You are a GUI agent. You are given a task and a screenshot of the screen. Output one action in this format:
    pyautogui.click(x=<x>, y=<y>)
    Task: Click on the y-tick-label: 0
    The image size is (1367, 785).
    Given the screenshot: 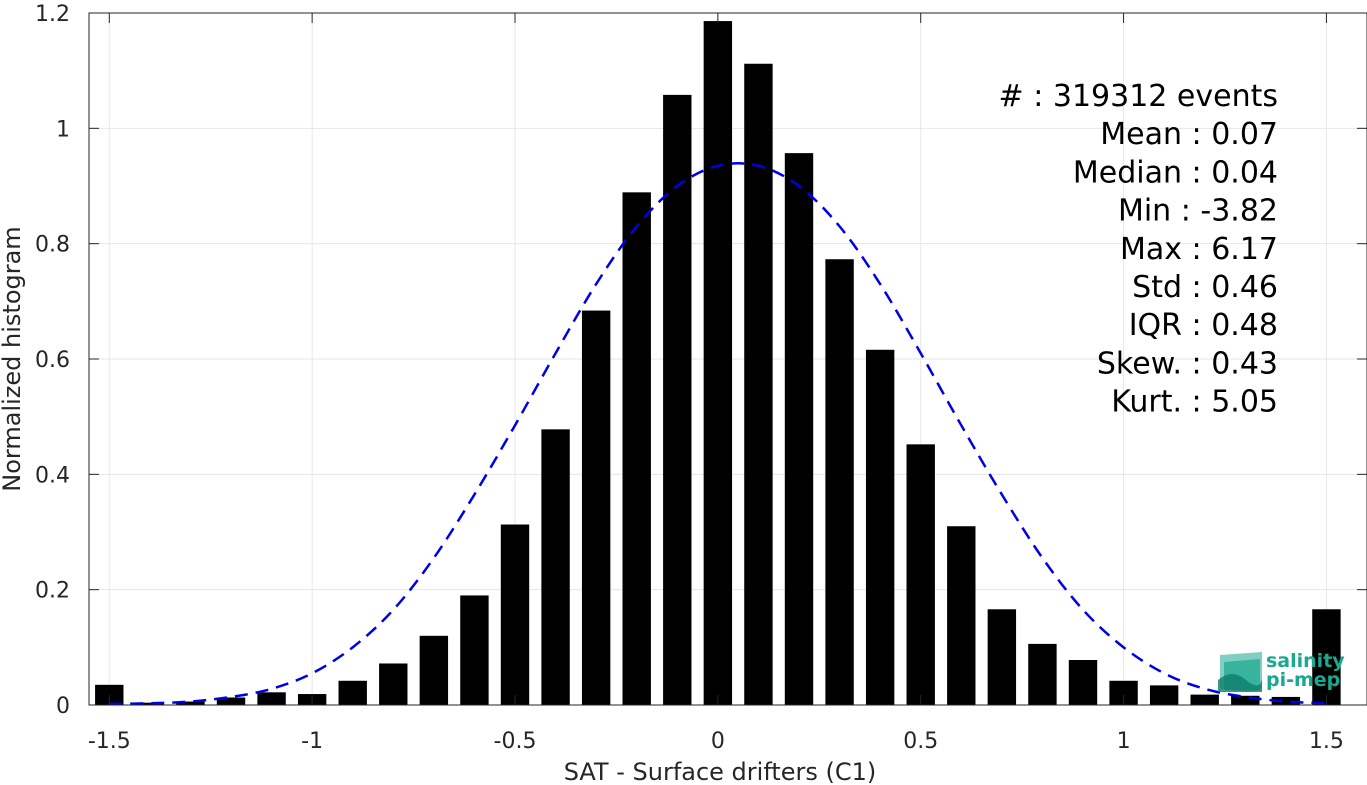 What is the action you would take?
    pyautogui.click(x=63, y=706)
    